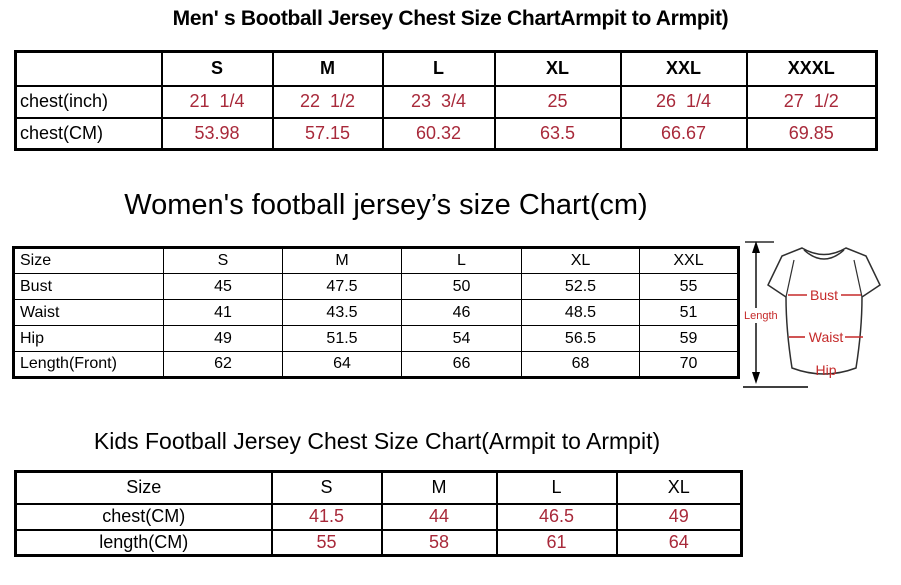 Image resolution: width=901 pixels, height=585 pixels. What do you see at coordinates (756, 247) in the screenshot?
I see `arrow-head-up-icon` at bounding box center [756, 247].